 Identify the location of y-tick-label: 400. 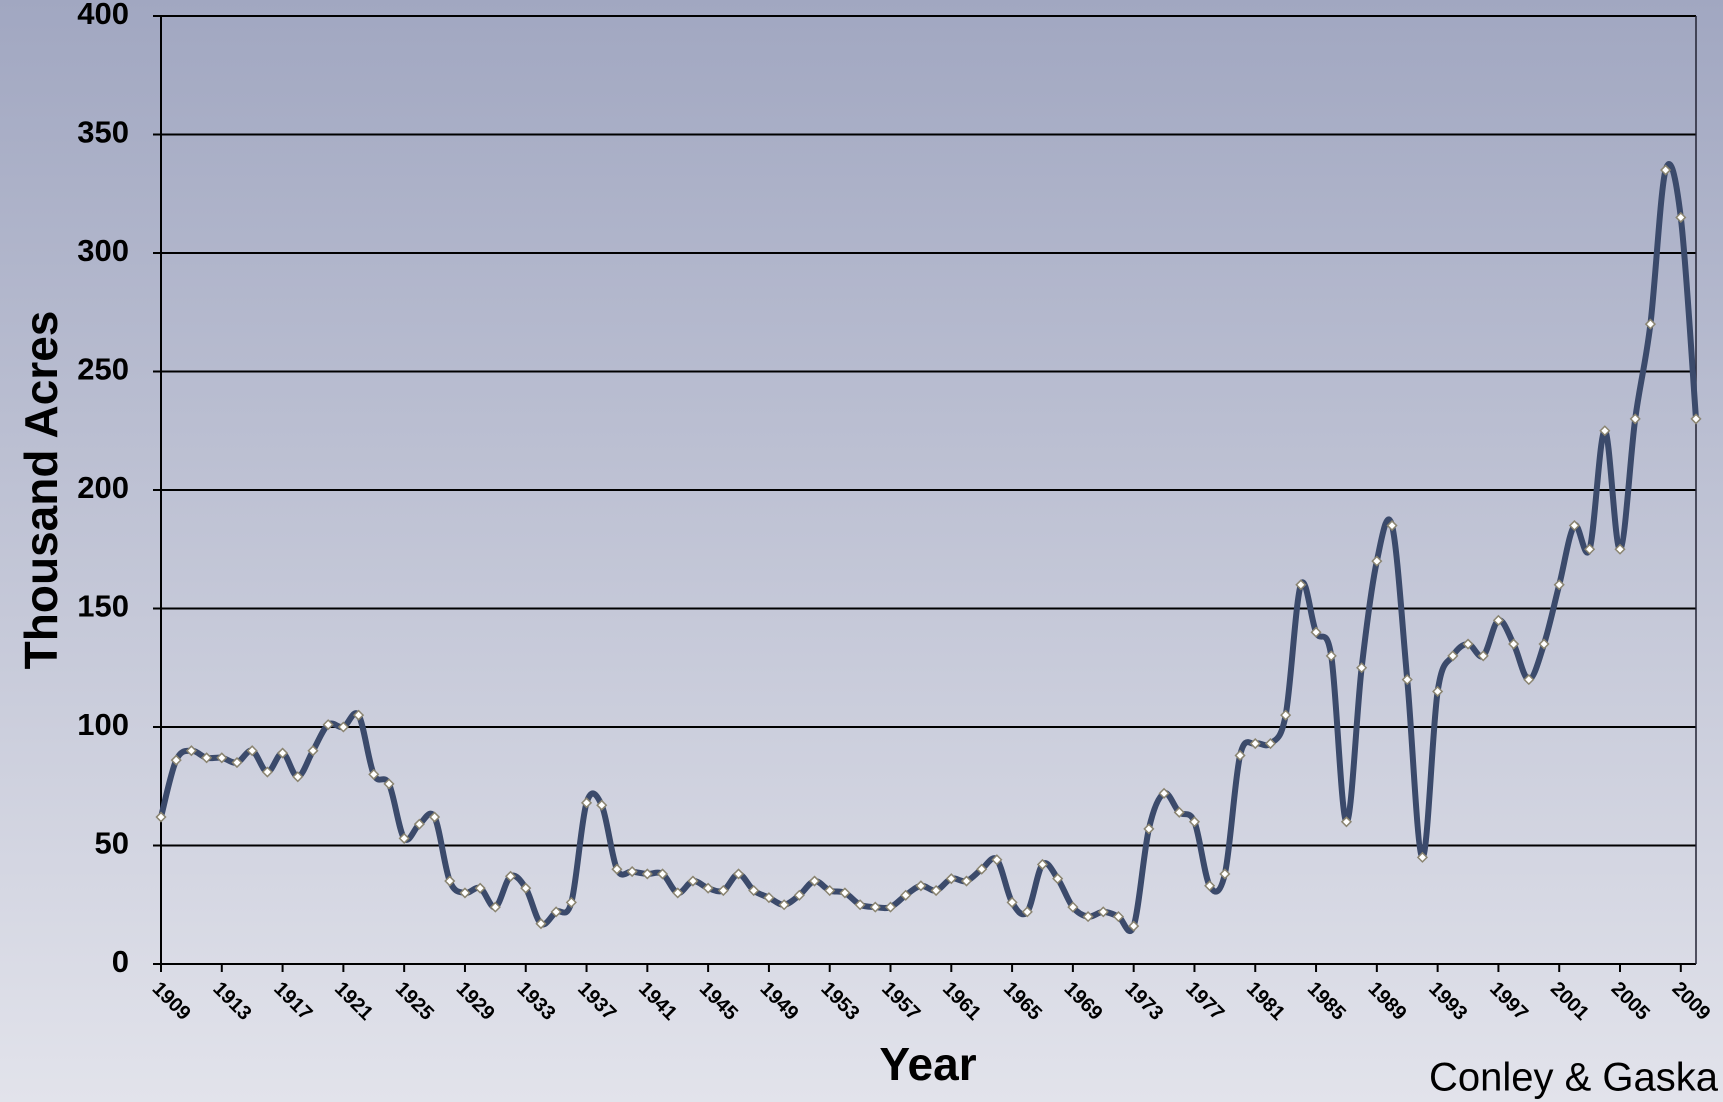
(103, 15).